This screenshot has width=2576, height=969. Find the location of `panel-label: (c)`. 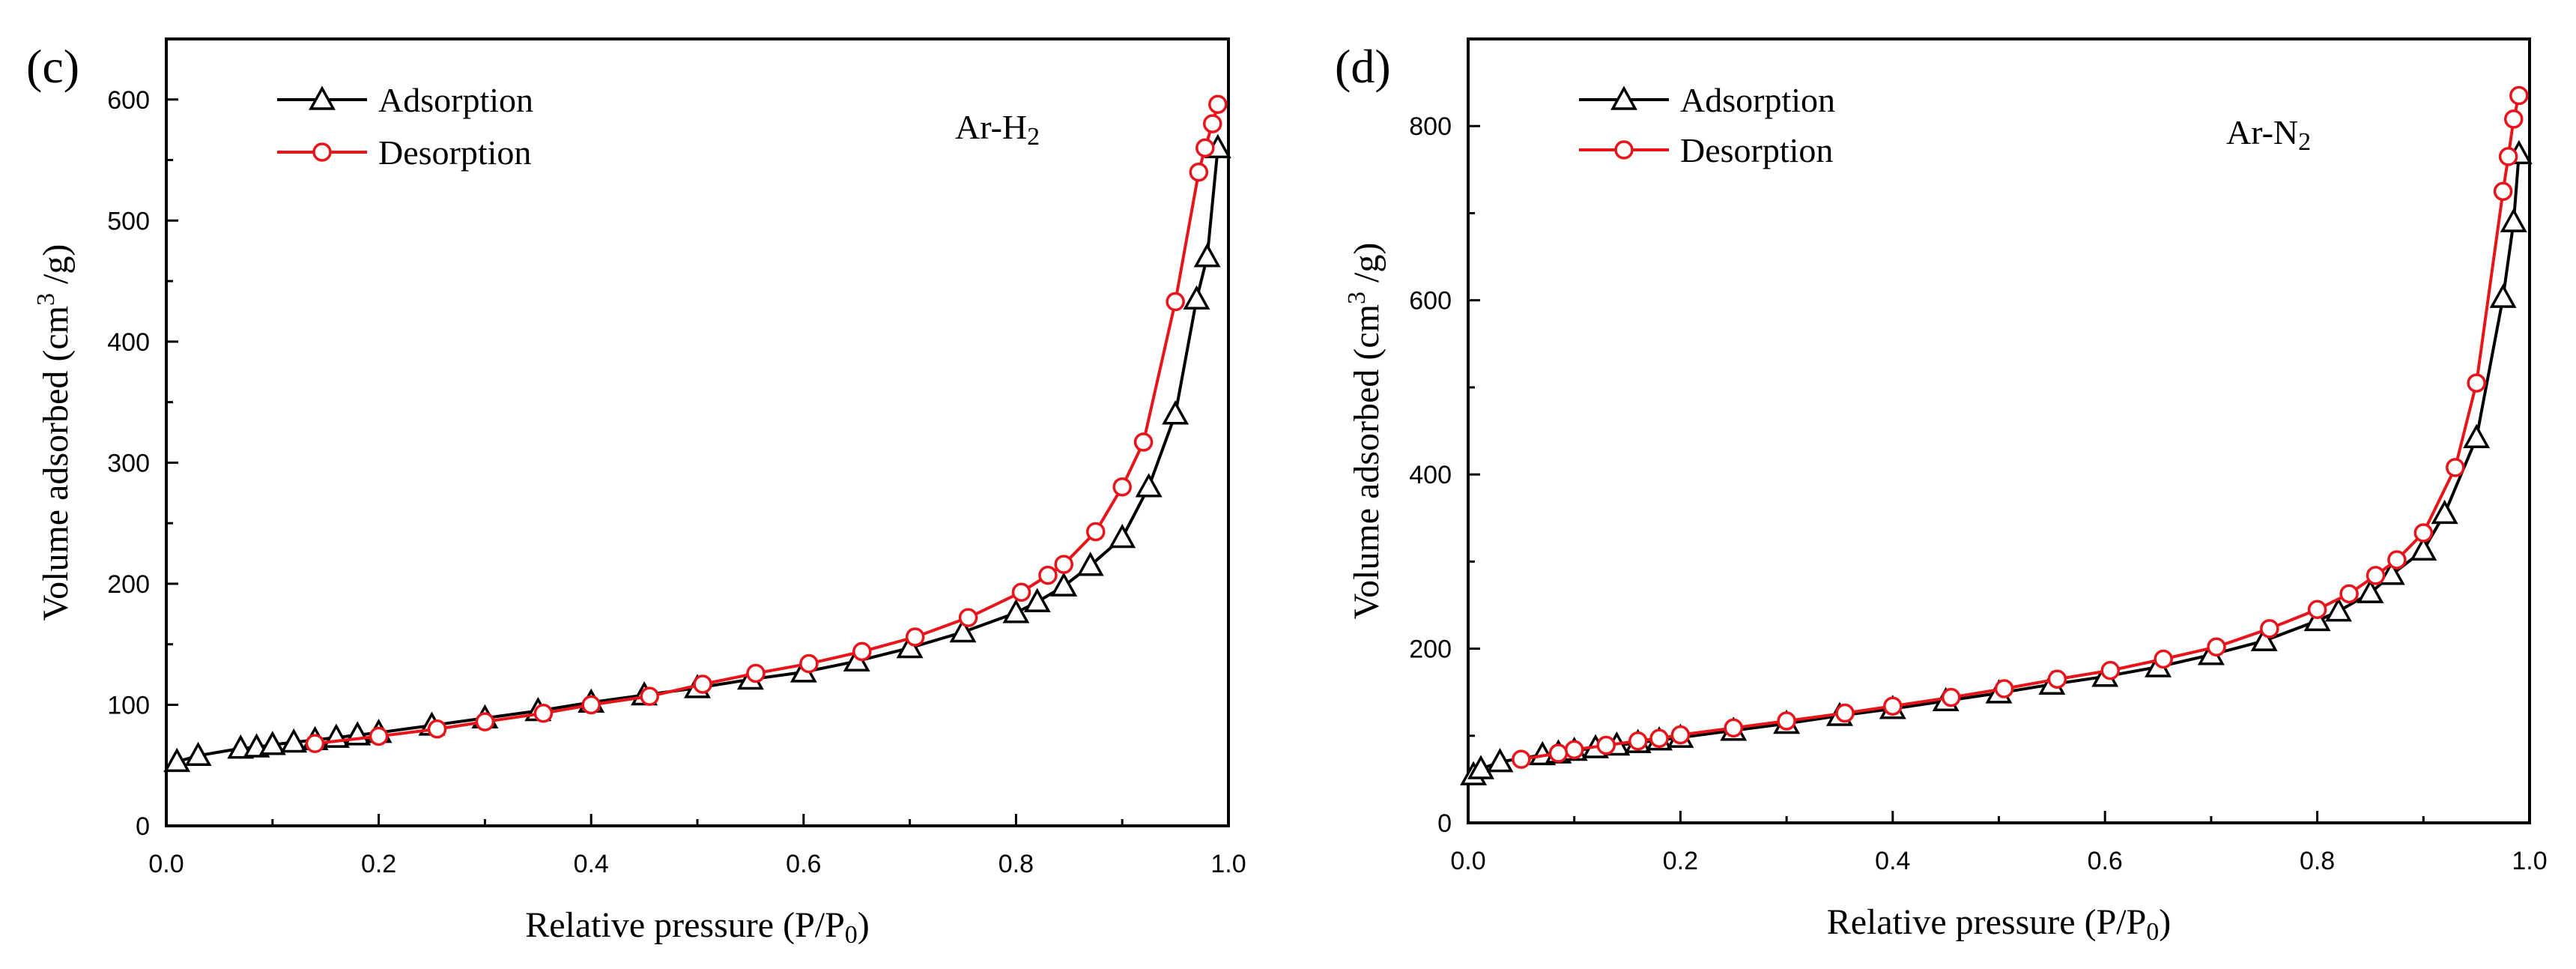

panel-label: (c) is located at coordinates (53, 66).